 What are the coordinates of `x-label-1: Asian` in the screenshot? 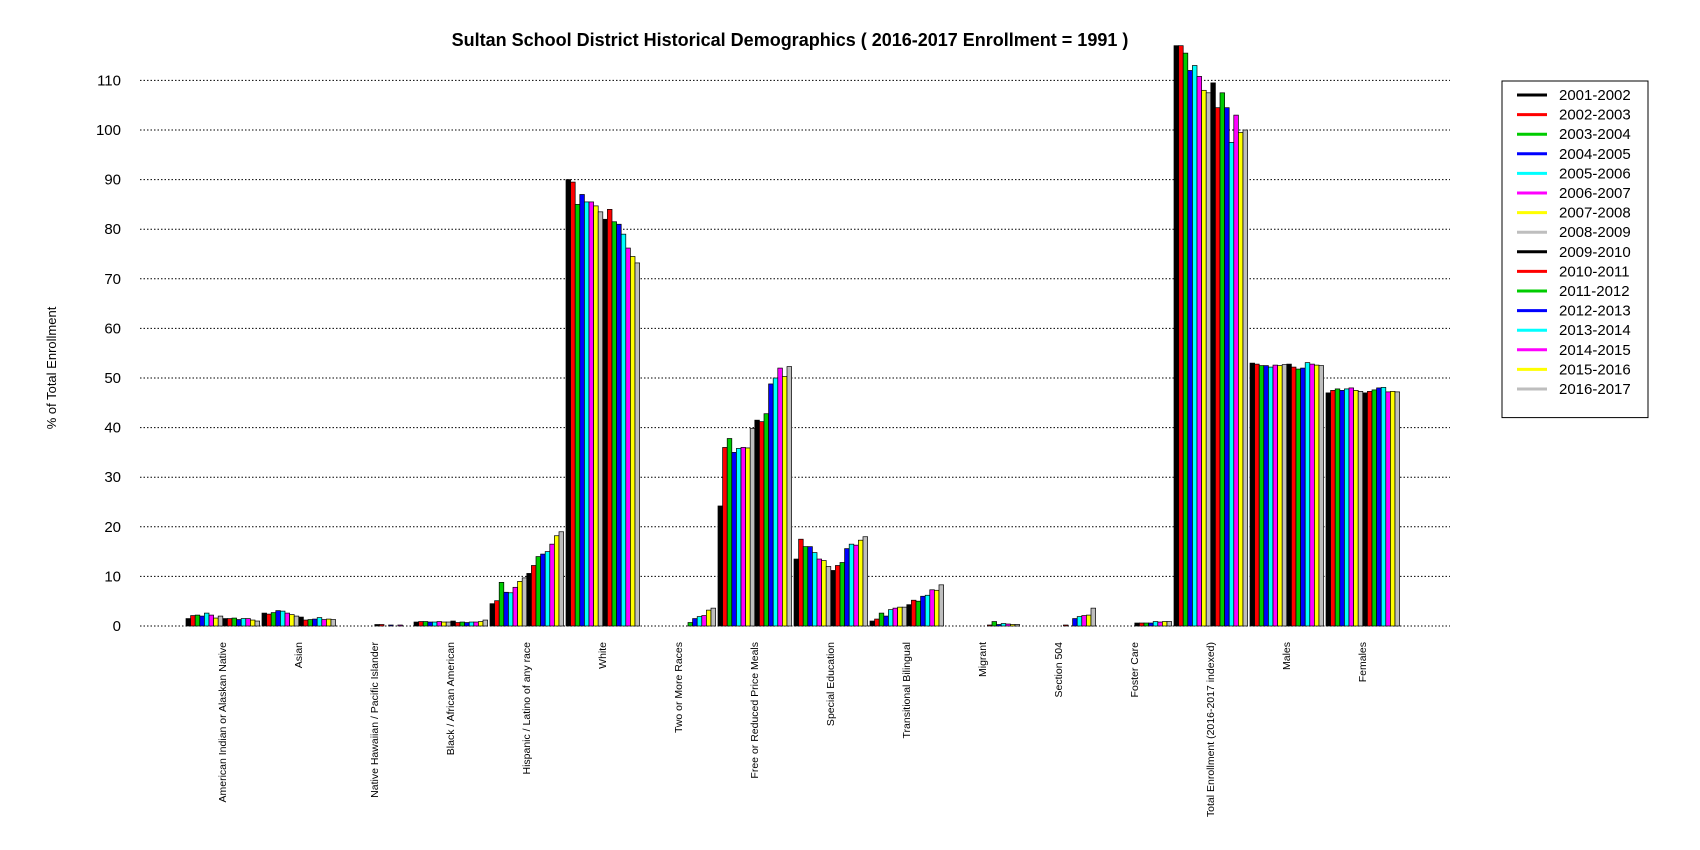 It's located at (299, 655).